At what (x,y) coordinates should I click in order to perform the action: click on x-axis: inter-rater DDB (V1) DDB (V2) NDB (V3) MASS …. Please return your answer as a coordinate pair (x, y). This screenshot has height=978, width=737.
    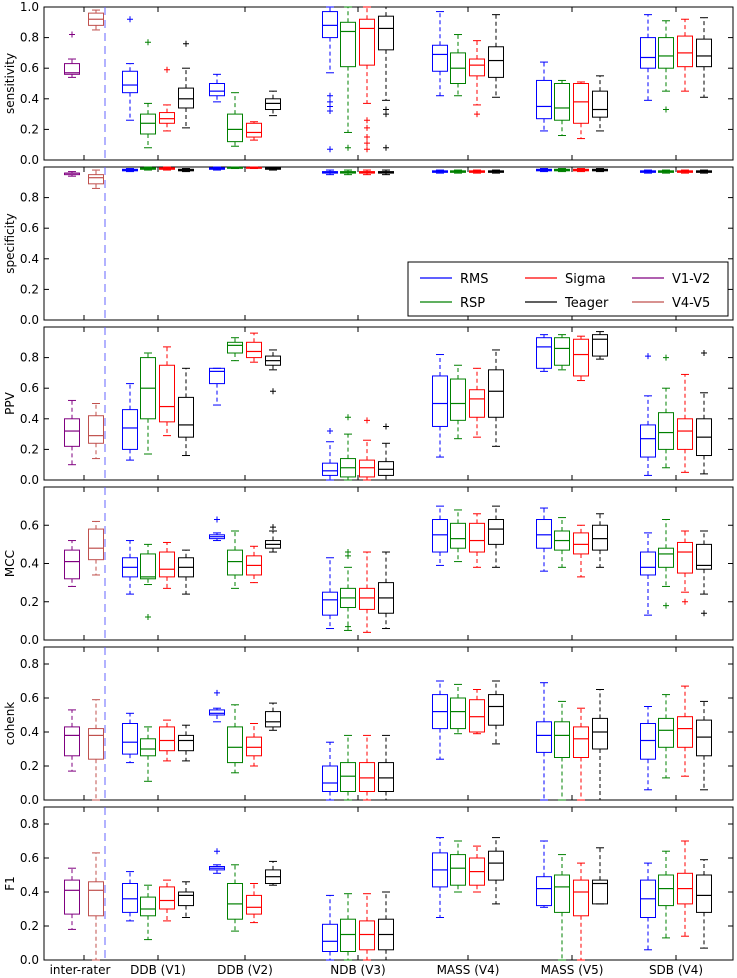
    Looking at the image, I should click on (376, 970).